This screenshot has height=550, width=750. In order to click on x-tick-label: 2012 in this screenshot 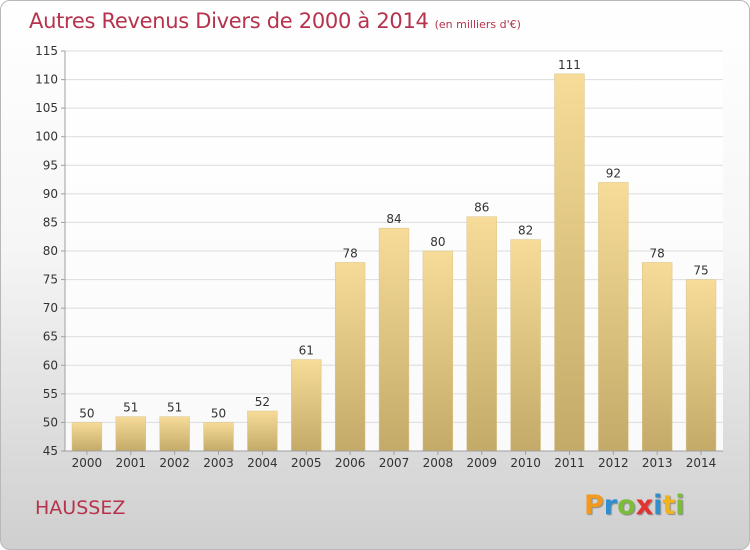, I will do `click(613, 463)`.